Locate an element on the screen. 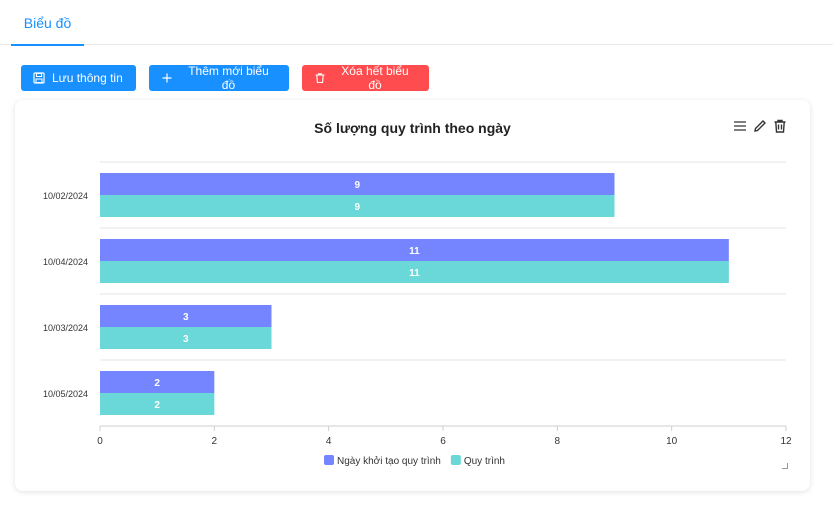 The width and height of the screenshot is (833, 513). plus-icon is located at coordinates (167, 78).